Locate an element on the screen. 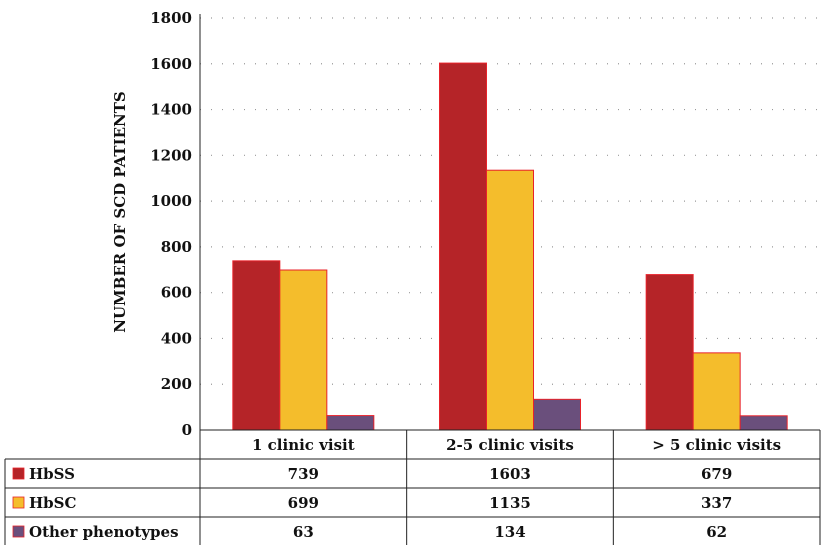  y-tick-label: 400 is located at coordinates (176, 338).